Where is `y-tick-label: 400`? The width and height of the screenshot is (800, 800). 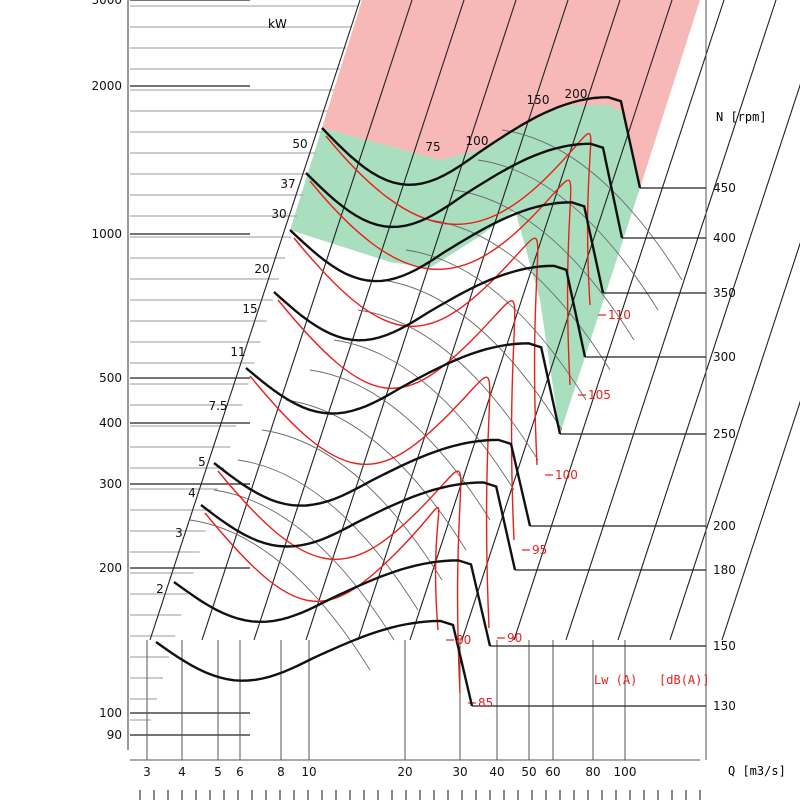
y-tick-label: 400 is located at coordinates (110, 423).